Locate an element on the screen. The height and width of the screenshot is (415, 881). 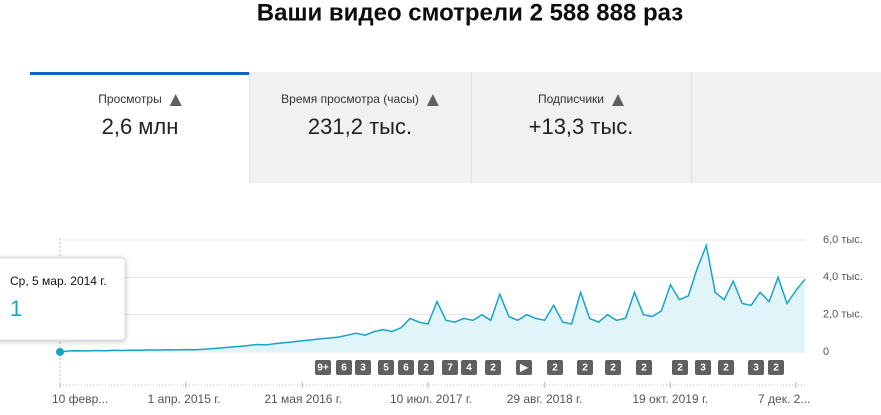
x-tick-label: 10 июл. 2017 г. is located at coordinates (431, 399).